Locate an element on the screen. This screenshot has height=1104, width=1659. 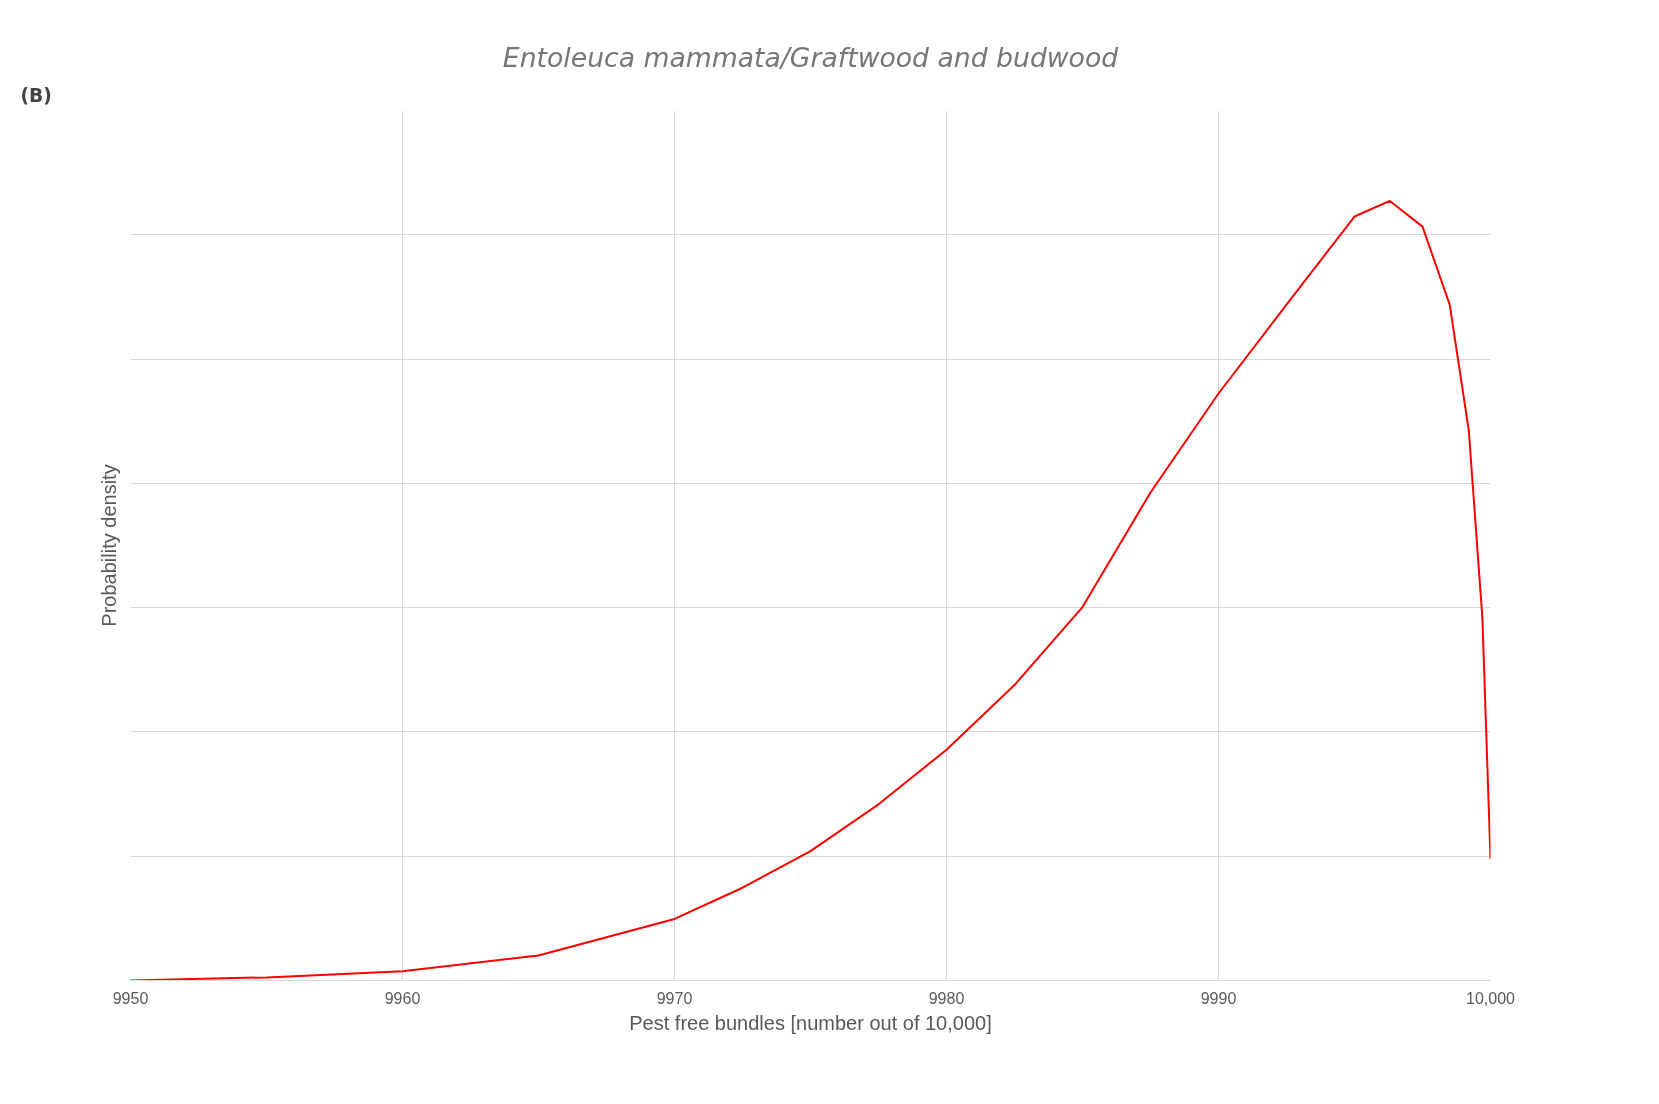
x-tick-label: 9990 is located at coordinates (1218, 998).